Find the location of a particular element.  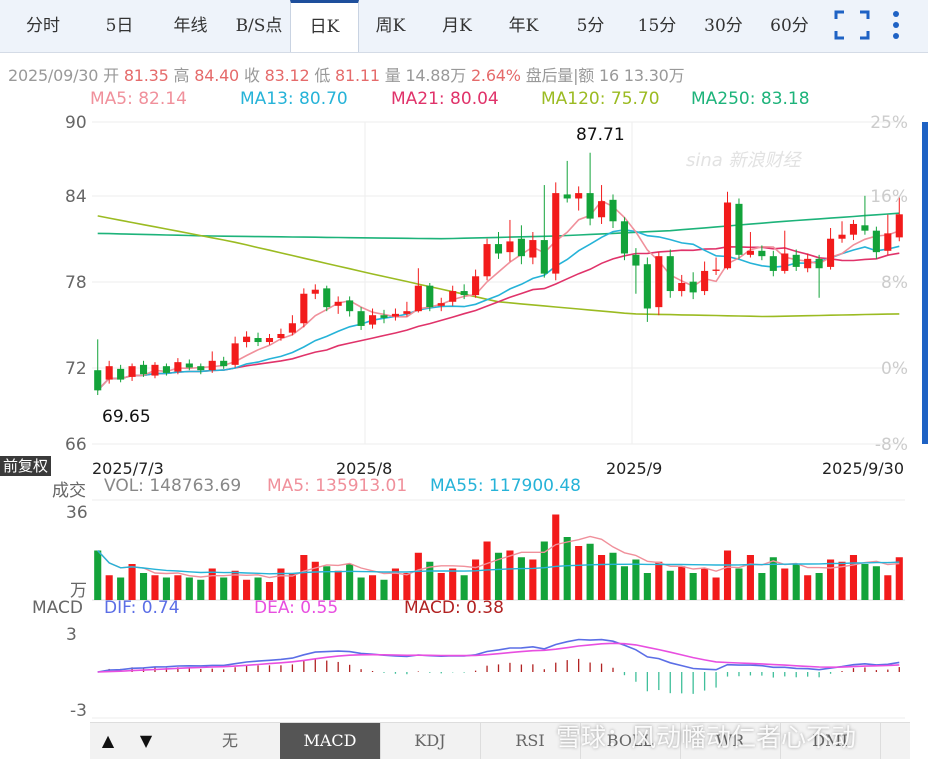

tab-5: 日K is located at coordinates (324, 26).